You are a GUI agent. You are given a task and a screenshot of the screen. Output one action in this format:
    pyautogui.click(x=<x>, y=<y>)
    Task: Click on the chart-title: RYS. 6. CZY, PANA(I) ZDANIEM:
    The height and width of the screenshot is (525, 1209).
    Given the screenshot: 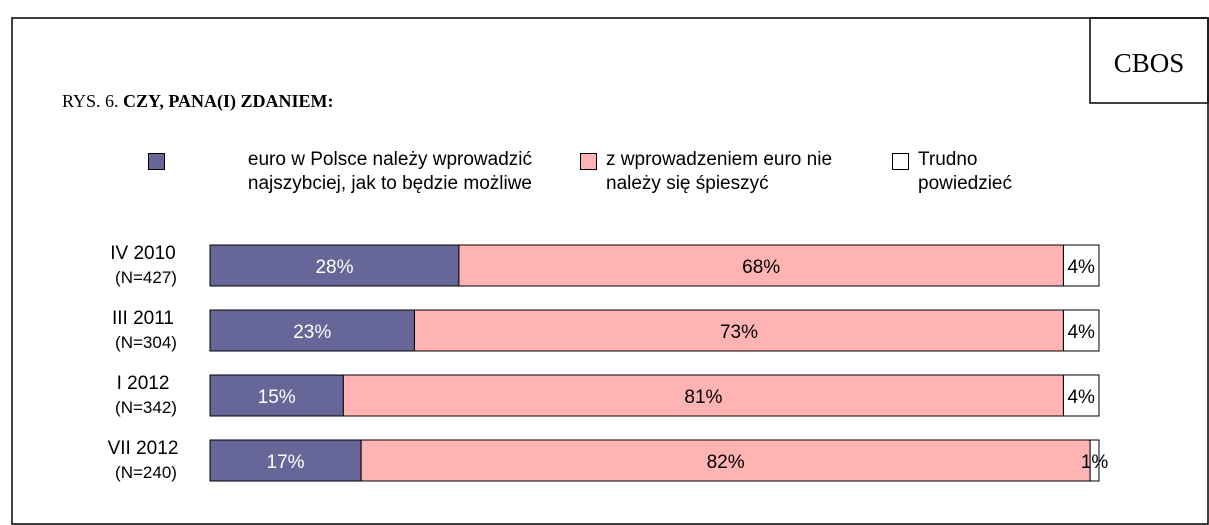 What is the action you would take?
    pyautogui.click(x=198, y=101)
    